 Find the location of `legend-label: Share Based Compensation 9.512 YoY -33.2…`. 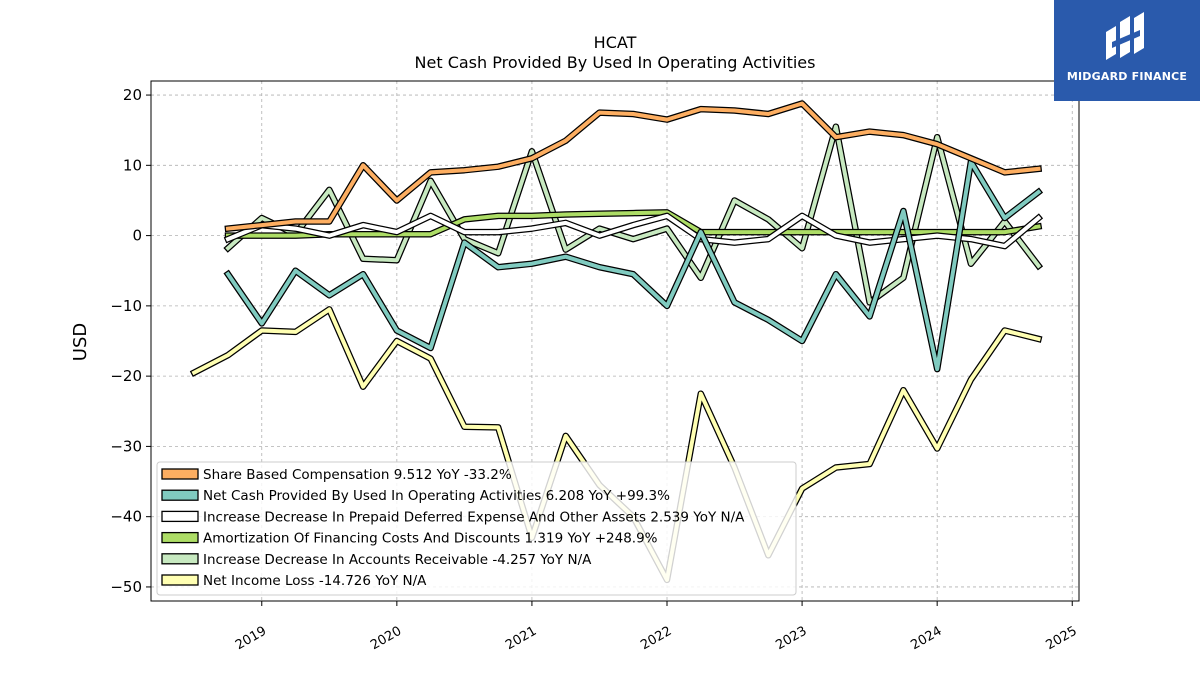

legend-label: Share Based Compensation 9.512 YoY -33.2… is located at coordinates (357, 475).